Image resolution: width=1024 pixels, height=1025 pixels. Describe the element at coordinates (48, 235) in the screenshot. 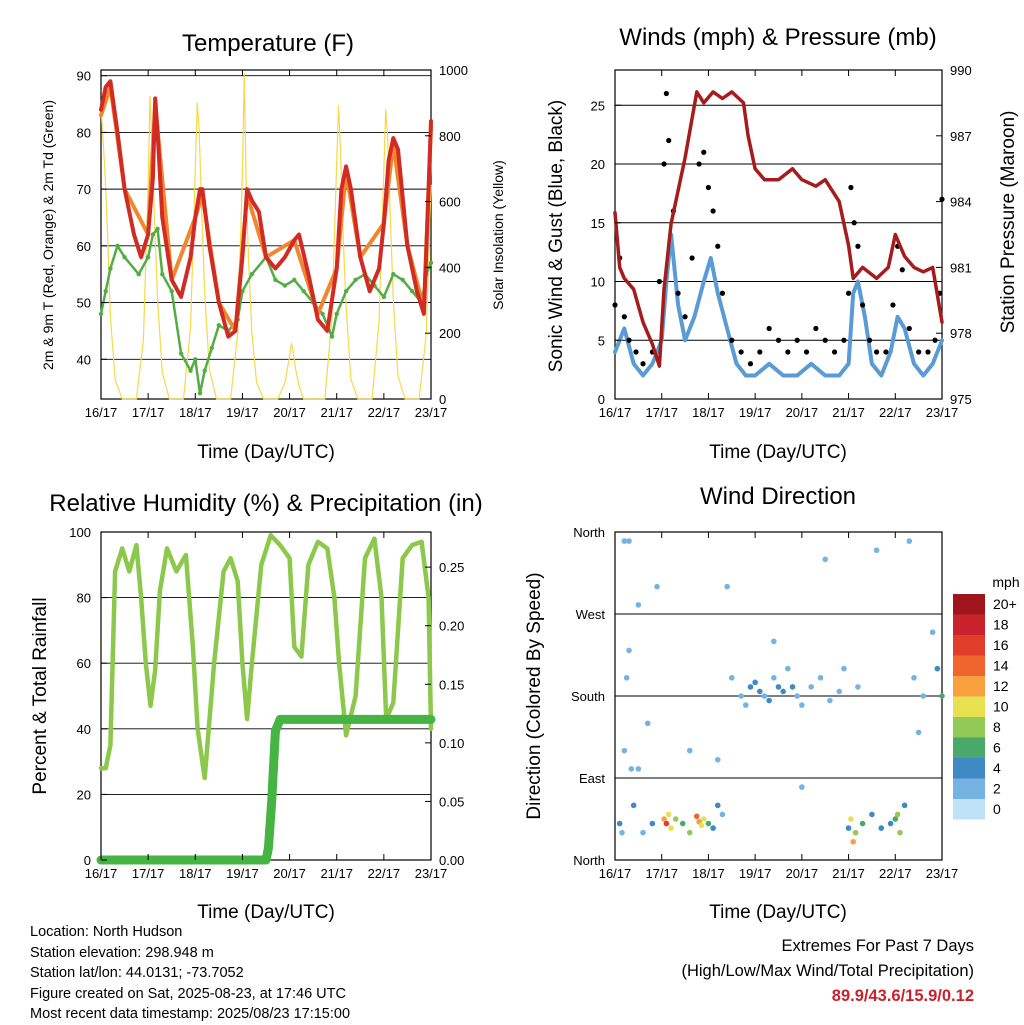

I see `temperature-ylabel: 2m & 9m T (Red, Orange) & 2m Td (Green)` at that location.